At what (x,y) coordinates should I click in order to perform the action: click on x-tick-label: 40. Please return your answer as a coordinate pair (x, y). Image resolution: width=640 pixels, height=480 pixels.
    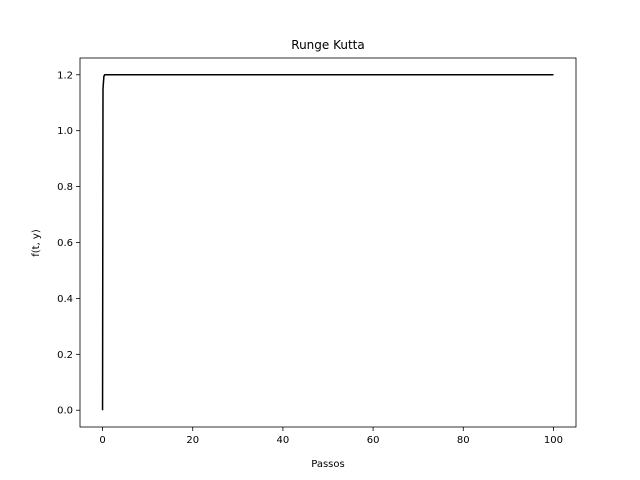
    Looking at the image, I should click on (283, 440).